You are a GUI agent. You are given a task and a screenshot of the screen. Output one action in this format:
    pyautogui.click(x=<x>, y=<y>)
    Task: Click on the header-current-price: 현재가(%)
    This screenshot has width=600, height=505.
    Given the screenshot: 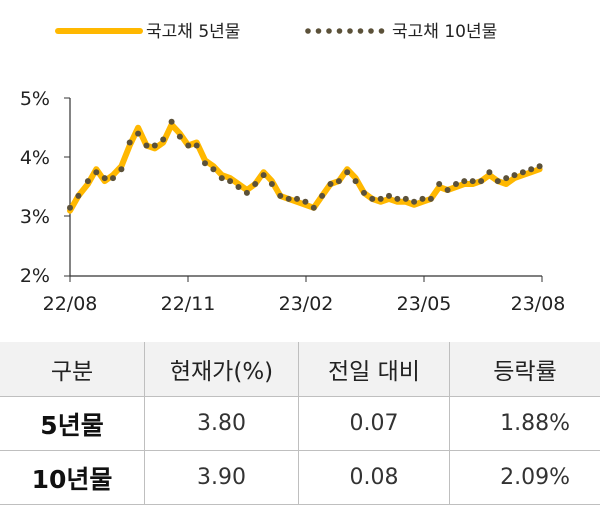 What is the action you would take?
    pyautogui.click(x=222, y=369)
    